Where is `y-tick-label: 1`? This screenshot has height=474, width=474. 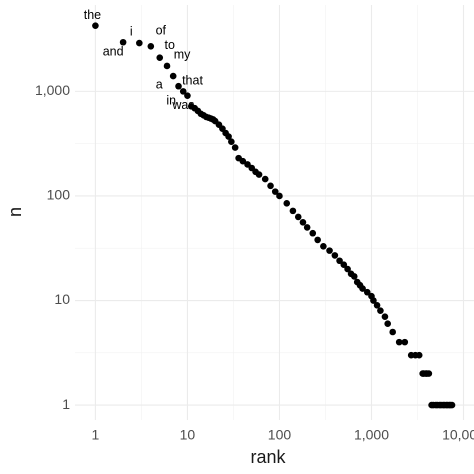
y-tick-label: 1 is located at coordinates (66, 404).